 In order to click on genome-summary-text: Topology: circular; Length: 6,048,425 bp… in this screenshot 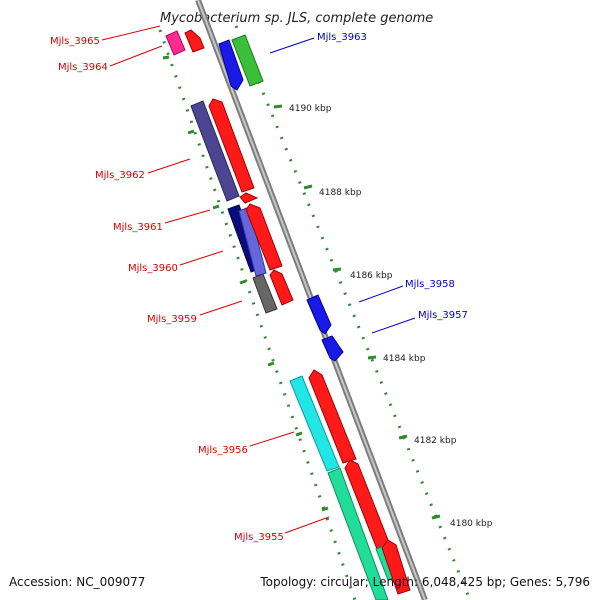, I will do `click(424, 582)`.